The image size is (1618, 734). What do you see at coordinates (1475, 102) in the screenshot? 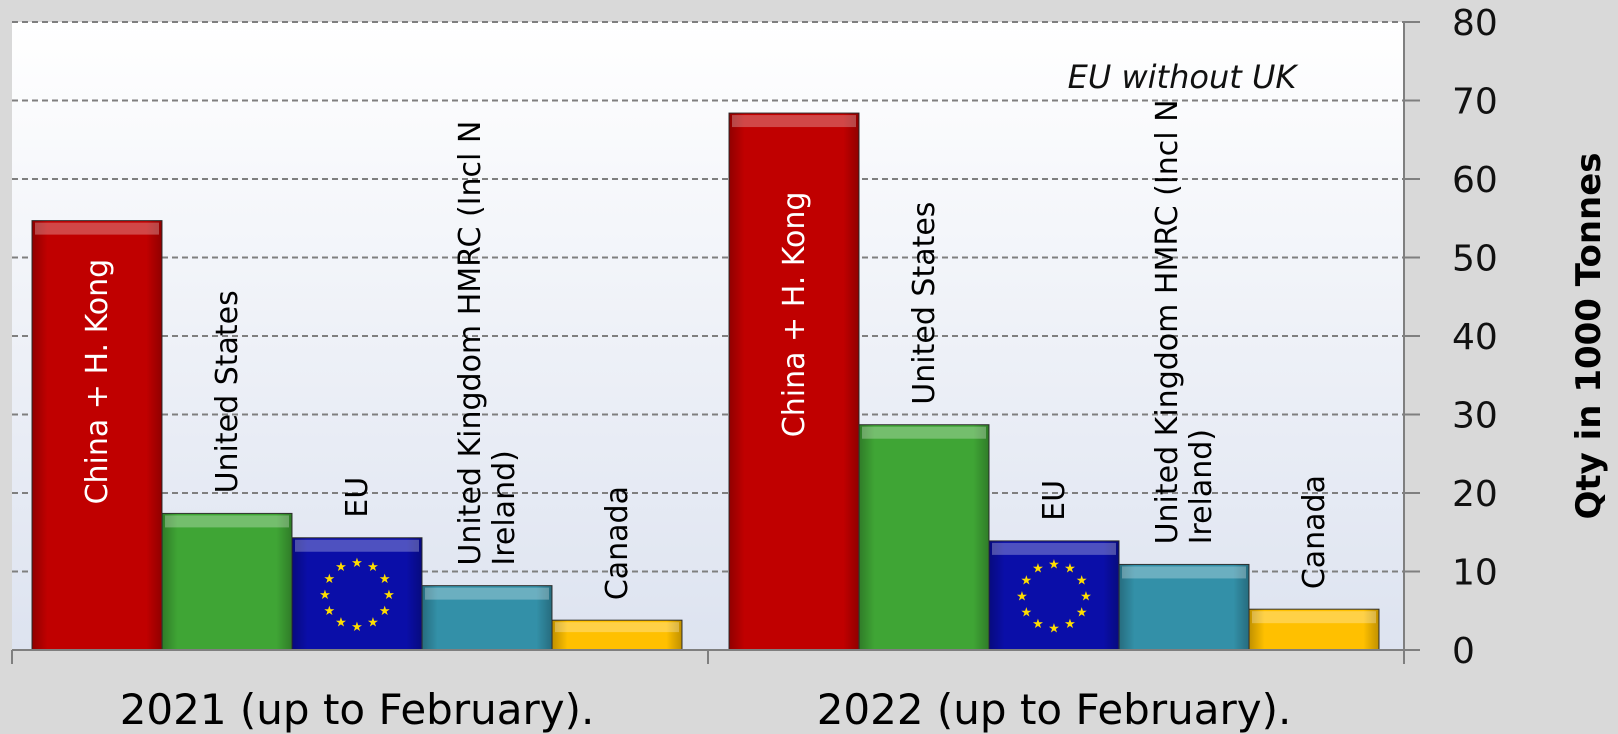
I see `y-tick-label: 70` at bounding box center [1475, 102].